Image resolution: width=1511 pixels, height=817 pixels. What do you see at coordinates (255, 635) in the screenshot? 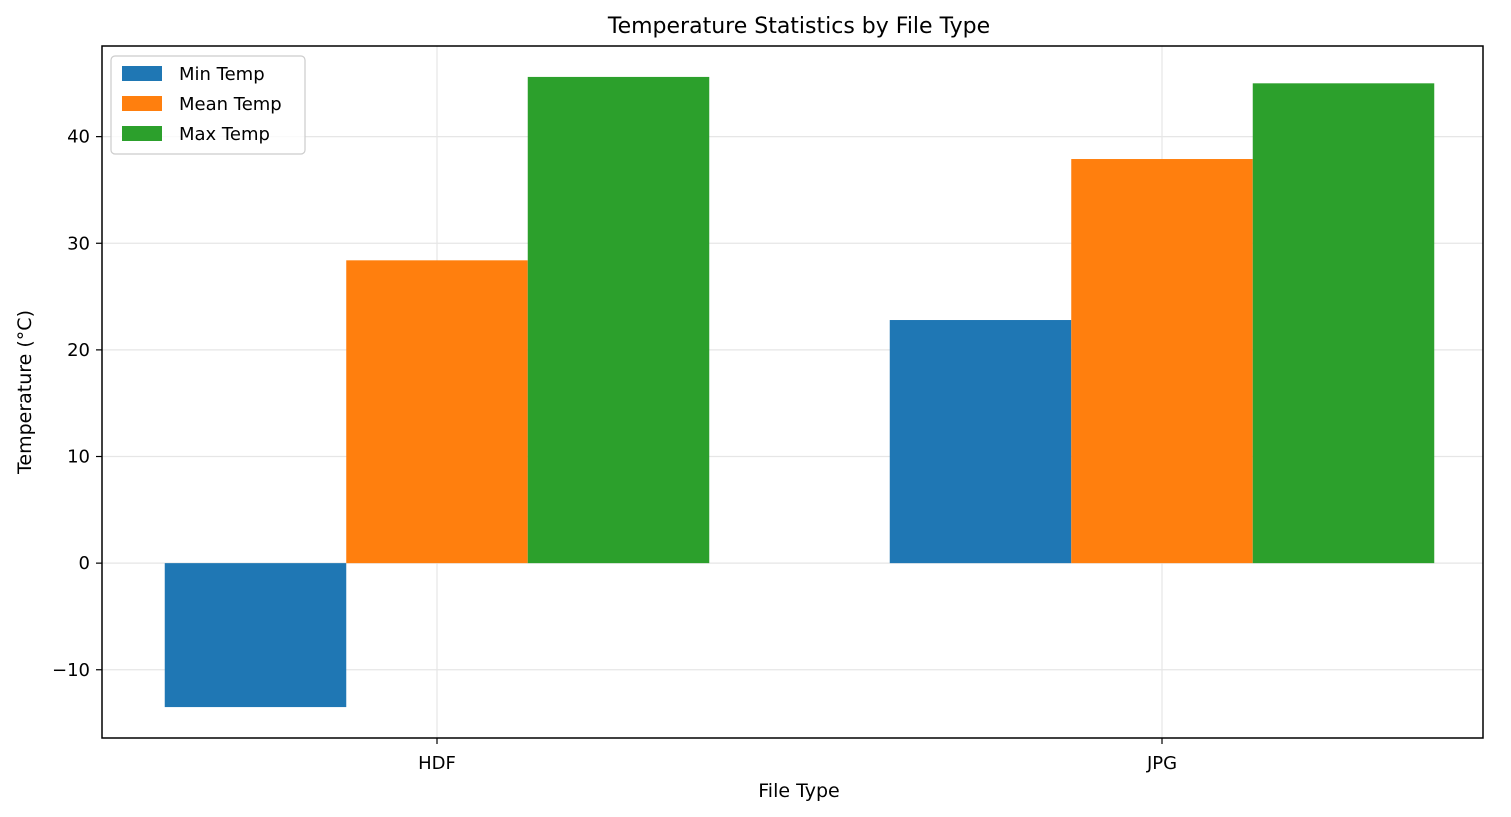
I see `bar-min-temp-hdf` at bounding box center [255, 635].